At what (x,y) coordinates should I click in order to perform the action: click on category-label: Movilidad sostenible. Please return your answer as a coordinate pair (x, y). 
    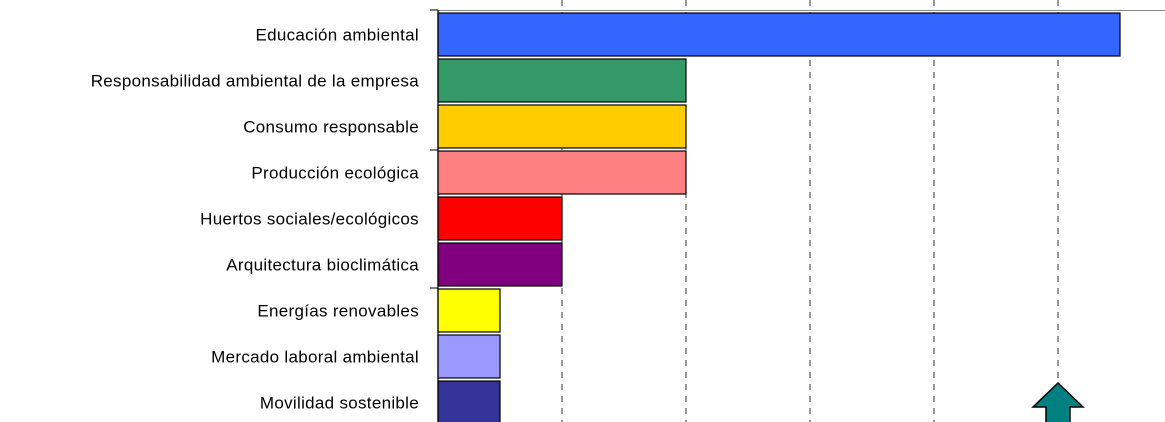
    Looking at the image, I should click on (339, 403).